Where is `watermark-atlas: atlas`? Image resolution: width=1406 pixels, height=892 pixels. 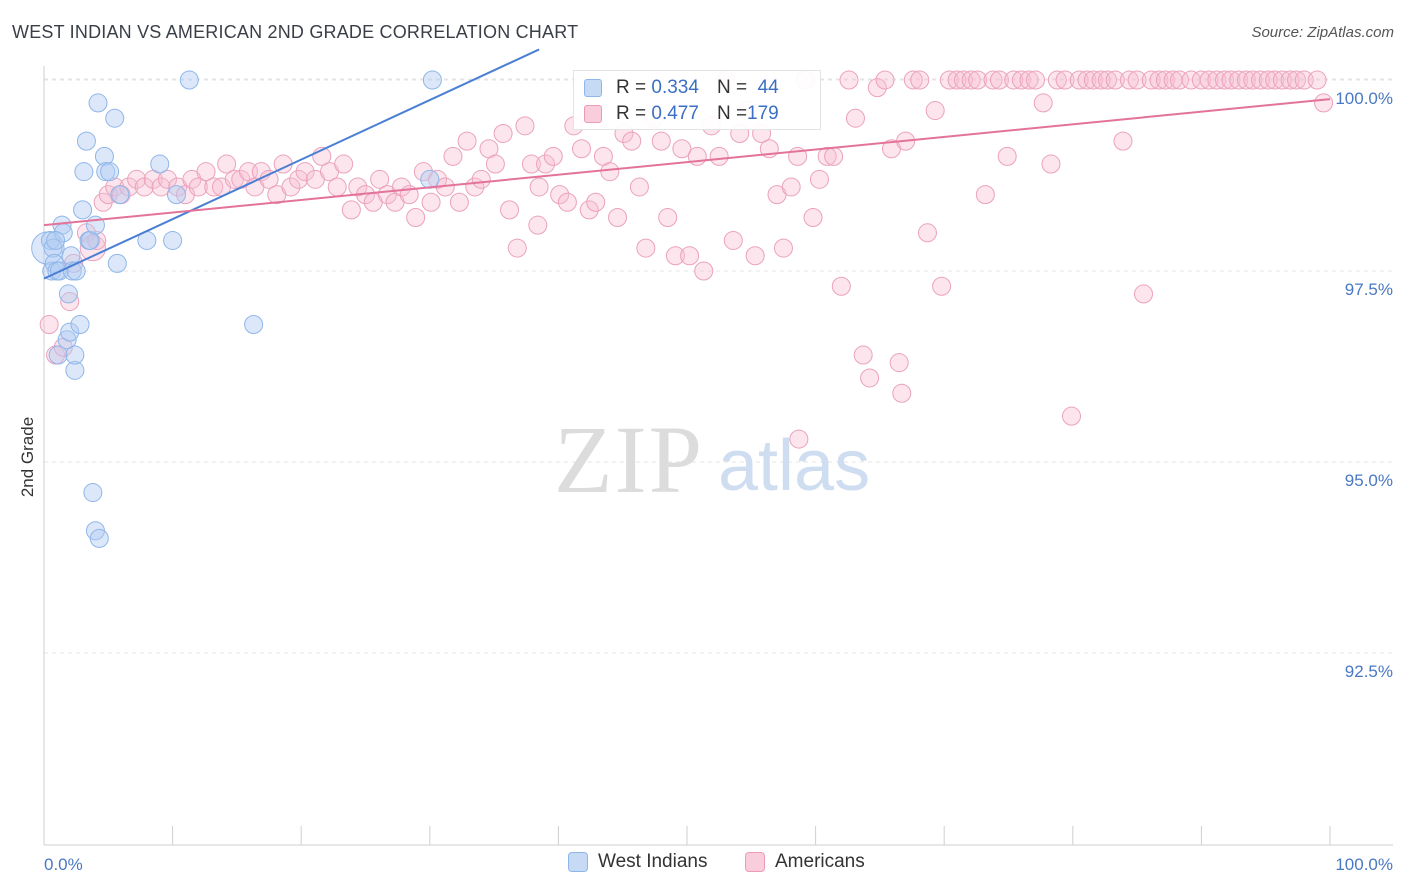 watermark-atlas: atlas is located at coordinates (794, 466).